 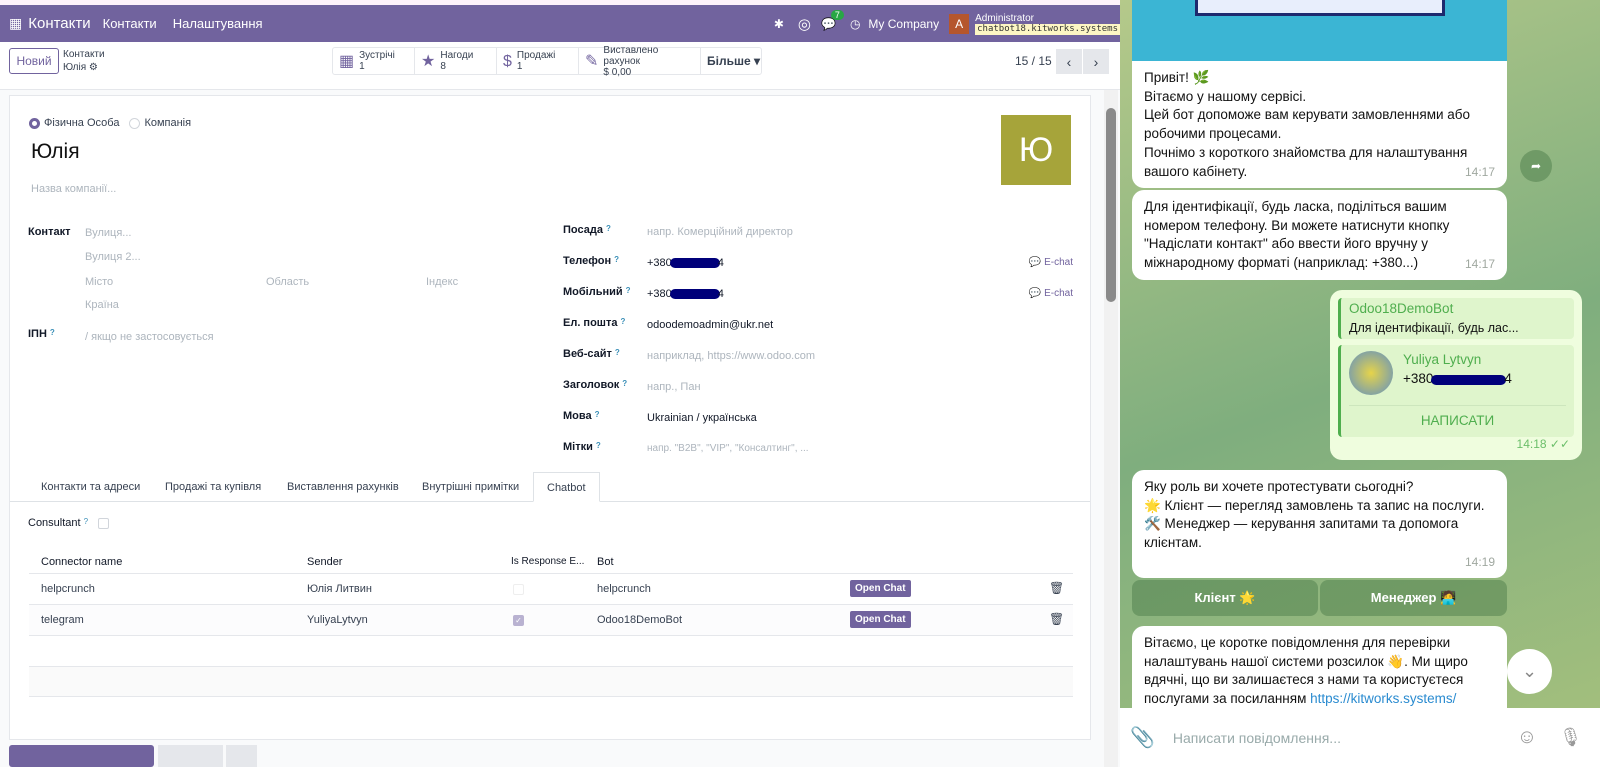 What do you see at coordinates (1457, 418) in the screenshot?
I see `write-contact-button: НАПИСАТИ` at bounding box center [1457, 418].